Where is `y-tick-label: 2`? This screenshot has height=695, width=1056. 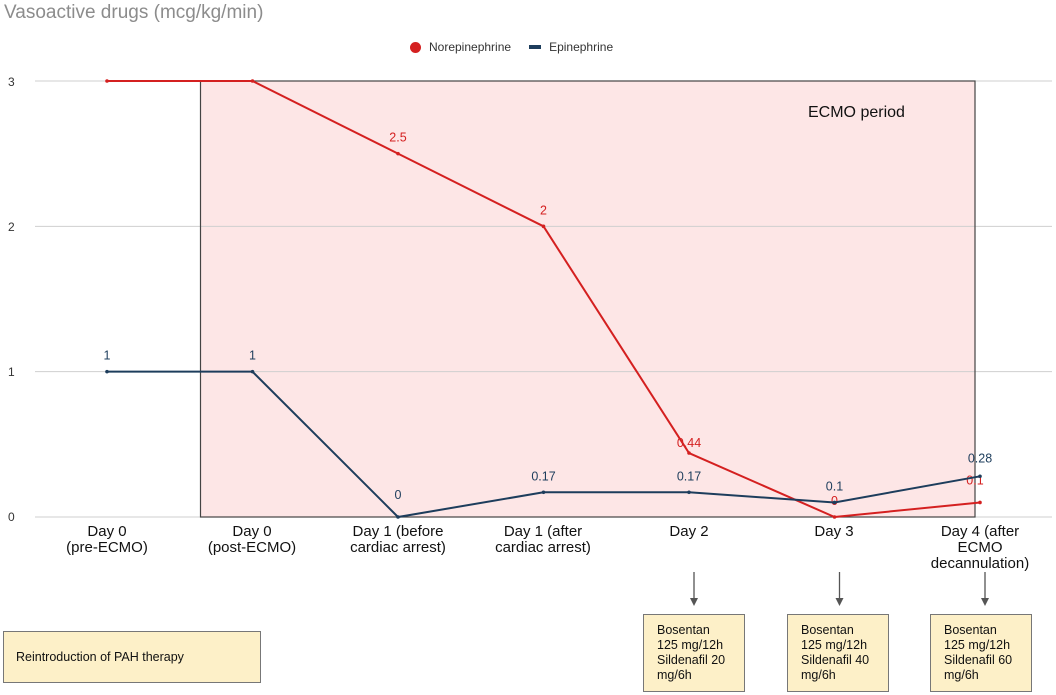 y-tick-label: 2 is located at coordinates (11, 227).